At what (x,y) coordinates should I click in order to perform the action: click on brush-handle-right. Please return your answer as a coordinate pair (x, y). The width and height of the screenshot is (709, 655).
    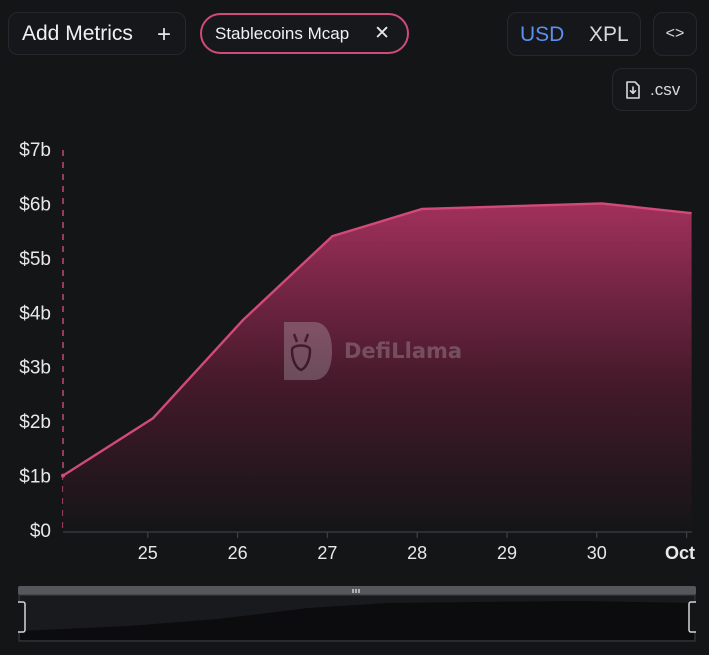
    Looking at the image, I should click on (692, 617).